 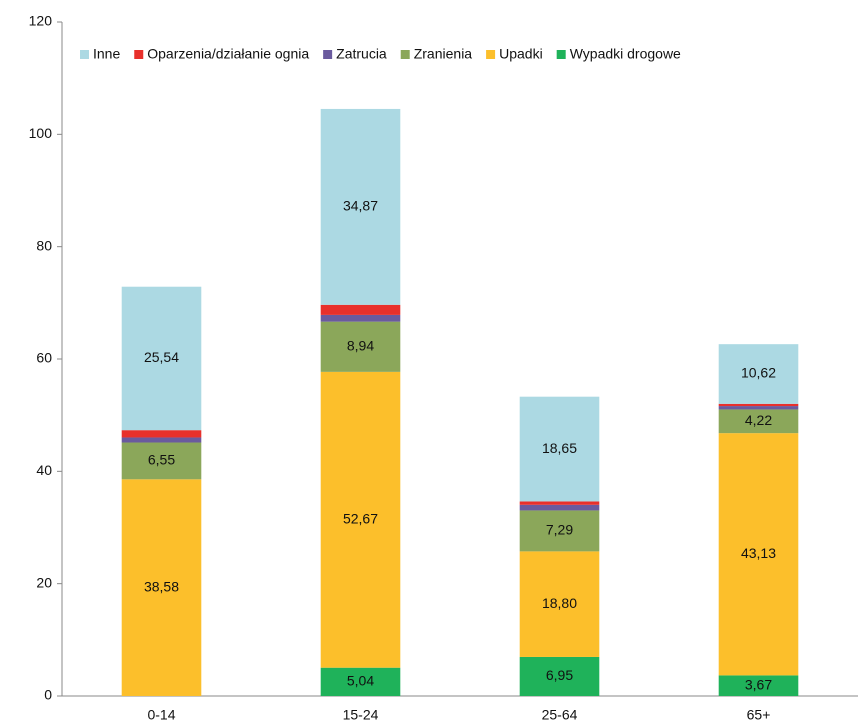 I want to click on legend-label: Zranienia, so click(x=443, y=54).